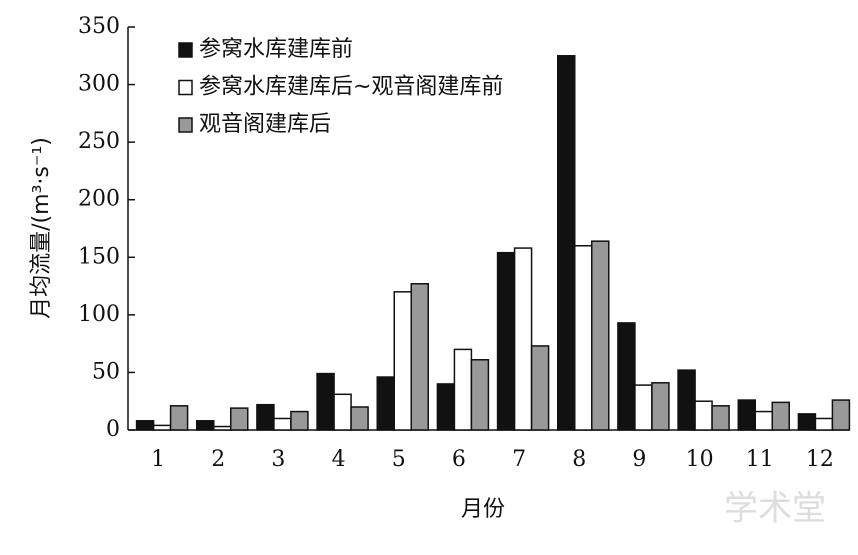 This screenshot has width=858, height=555. Describe the element at coordinates (113, 429) in the screenshot. I see `y-tick-label: 0` at that location.